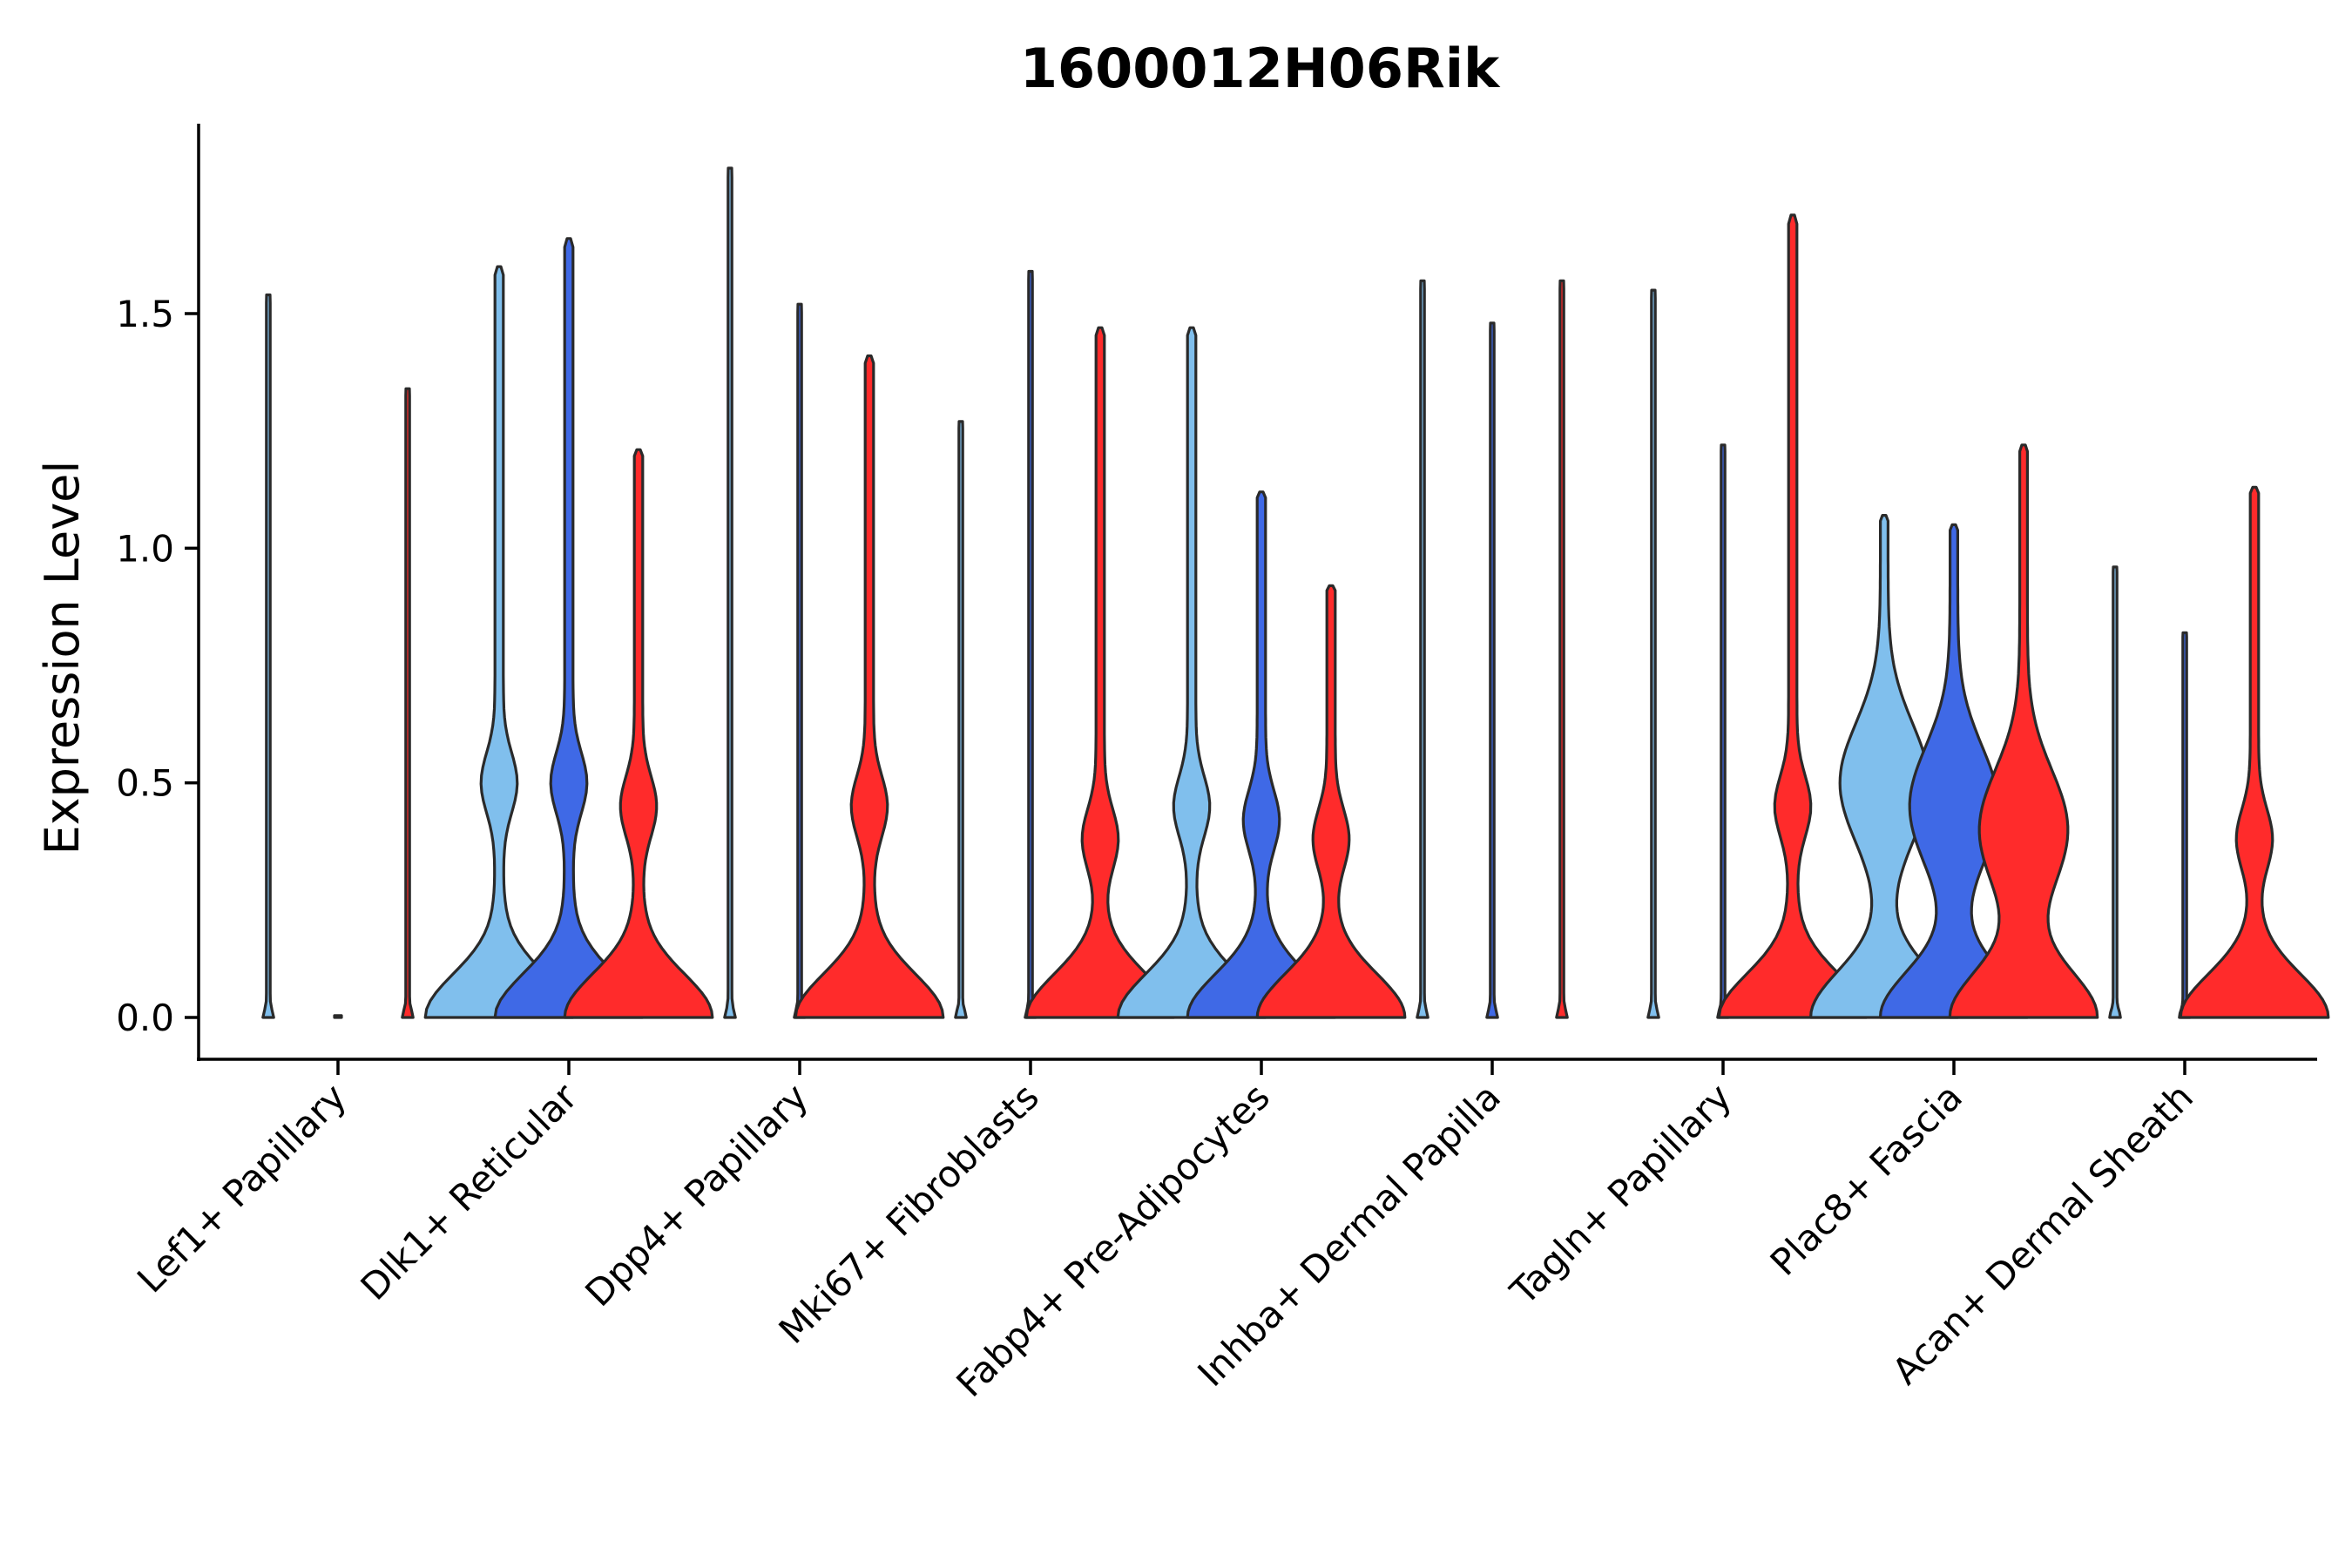 Image resolution: width=2352 pixels, height=1568 pixels. Describe the element at coordinates (242, 1188) in the screenshot. I see `x-tick-label: Lef1+ Papillary` at that location.